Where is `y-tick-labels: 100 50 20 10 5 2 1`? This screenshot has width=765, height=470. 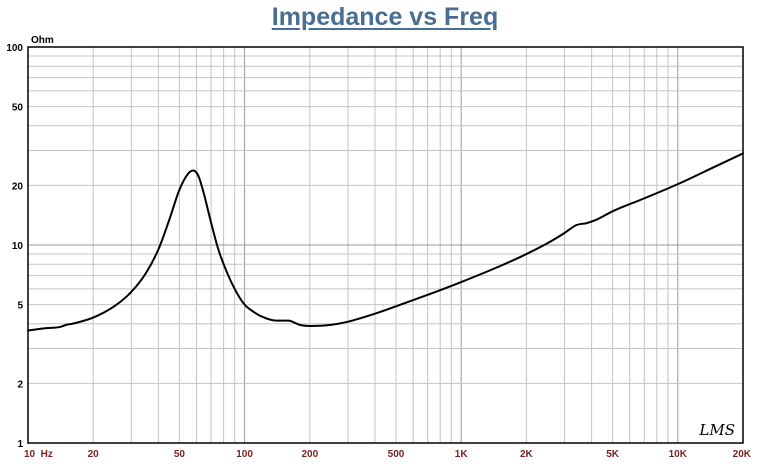 y-tick-labels: 100 50 20 10 5 2 1 is located at coordinates (14, 246).